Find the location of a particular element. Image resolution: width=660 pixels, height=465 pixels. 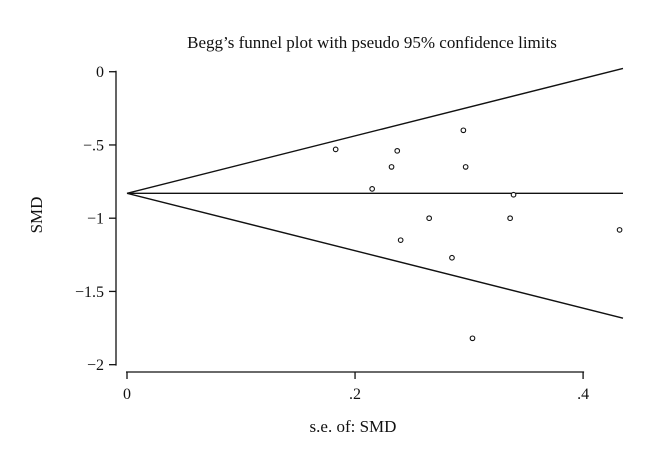

y-tick-label: −1 is located at coordinates (95, 219).